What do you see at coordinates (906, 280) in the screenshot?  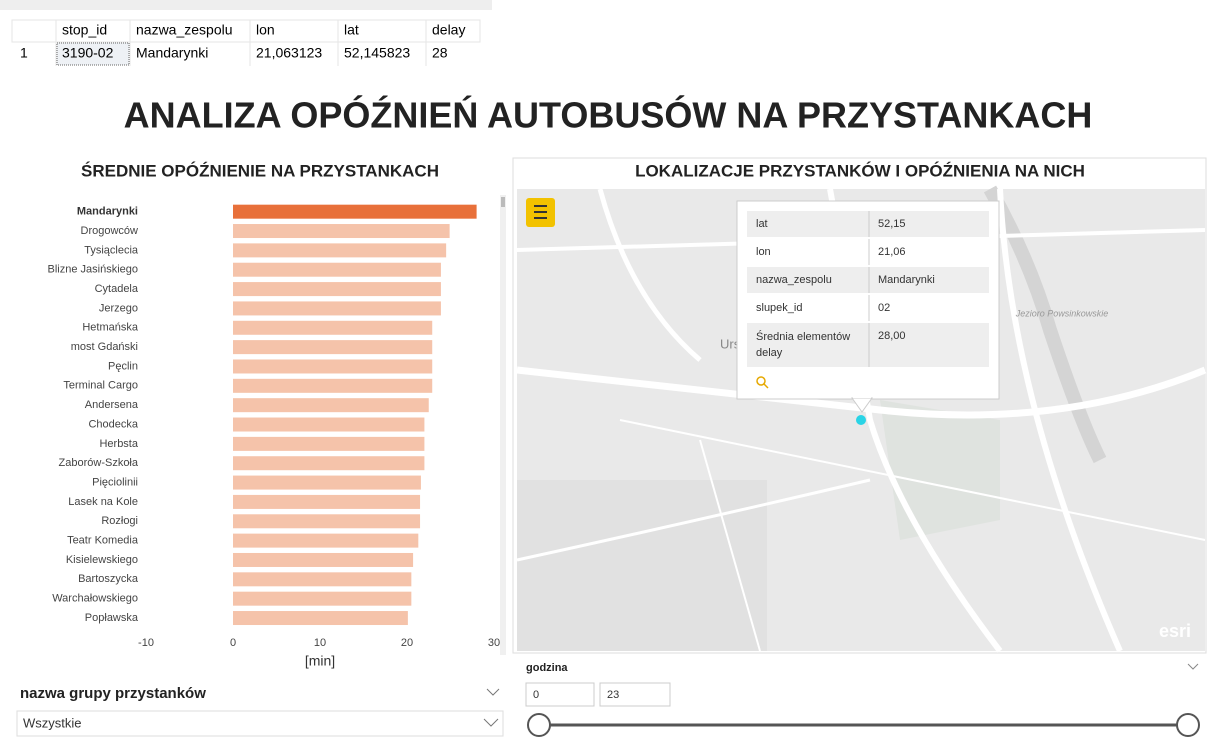 I see `tooltip-value: Mandarynki` at bounding box center [906, 280].